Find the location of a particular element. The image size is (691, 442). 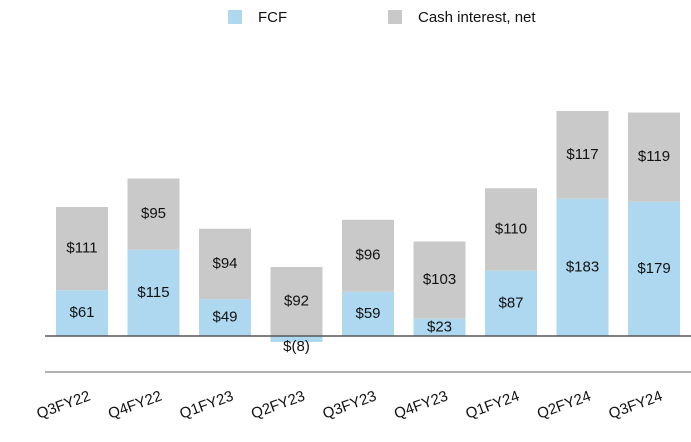

data-label: $103 is located at coordinates (439, 279).